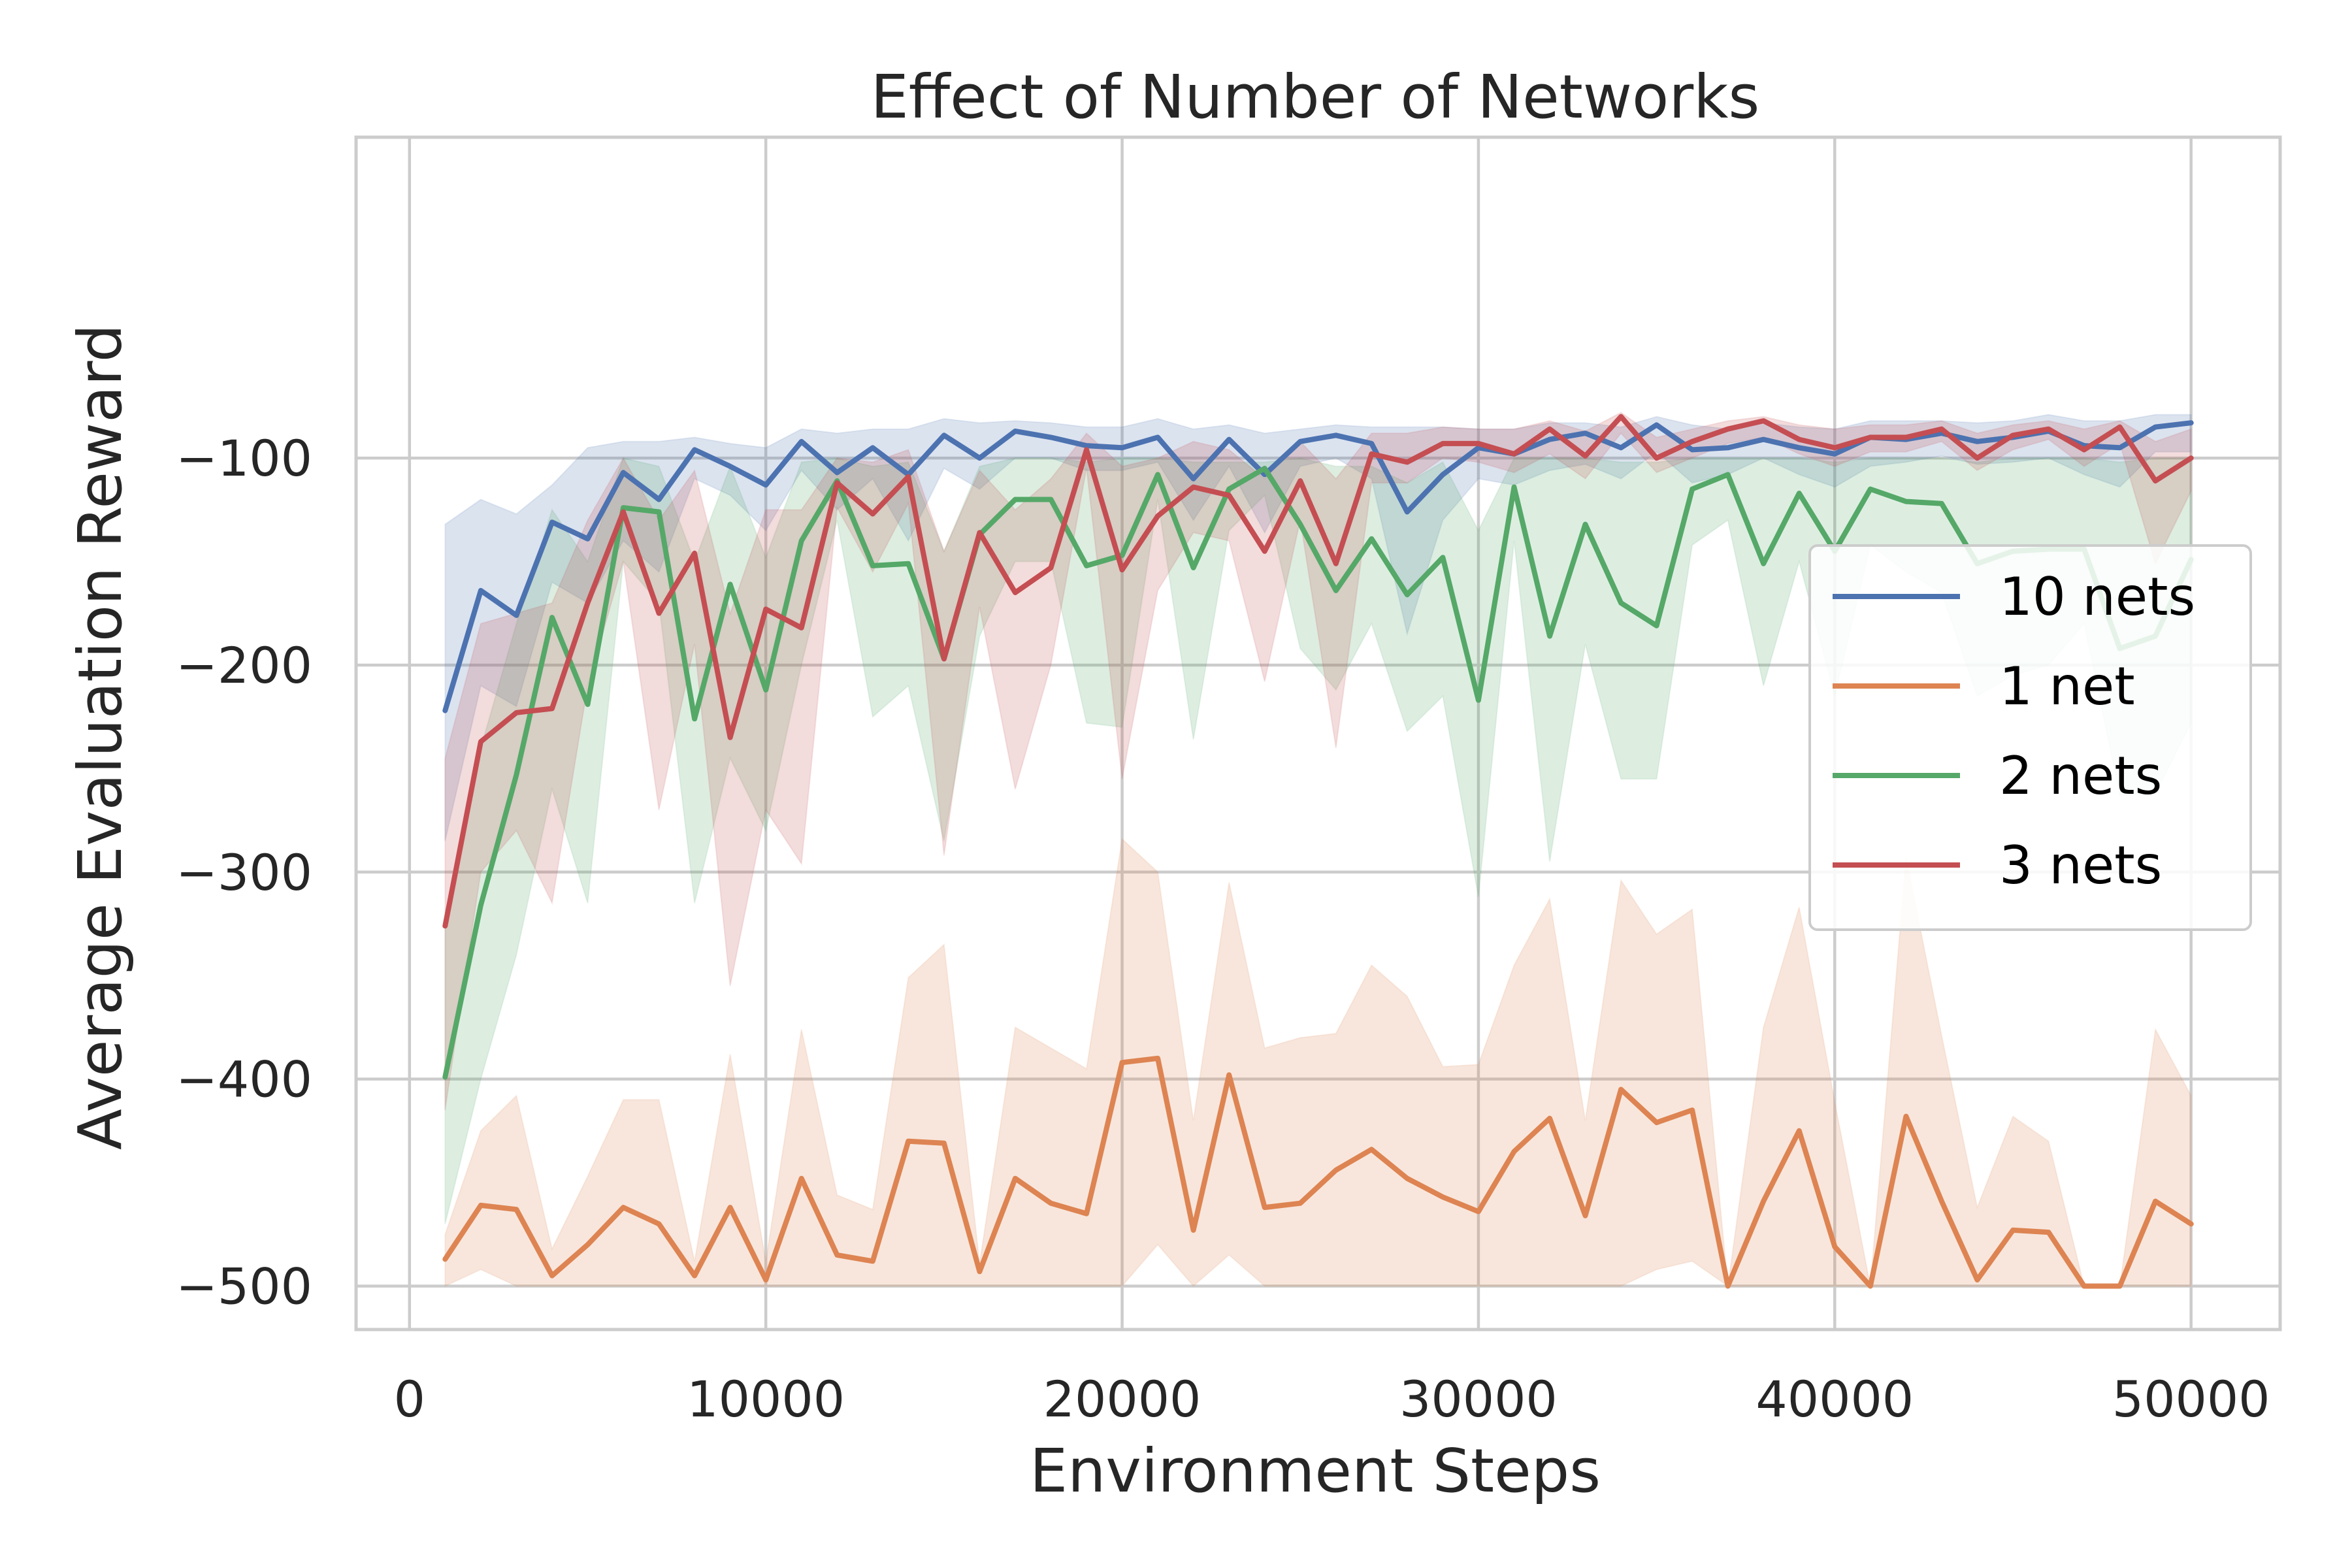 The width and height of the screenshot is (2352, 1568). What do you see at coordinates (244, 665) in the screenshot?
I see `y-tick-label: −200` at bounding box center [244, 665].